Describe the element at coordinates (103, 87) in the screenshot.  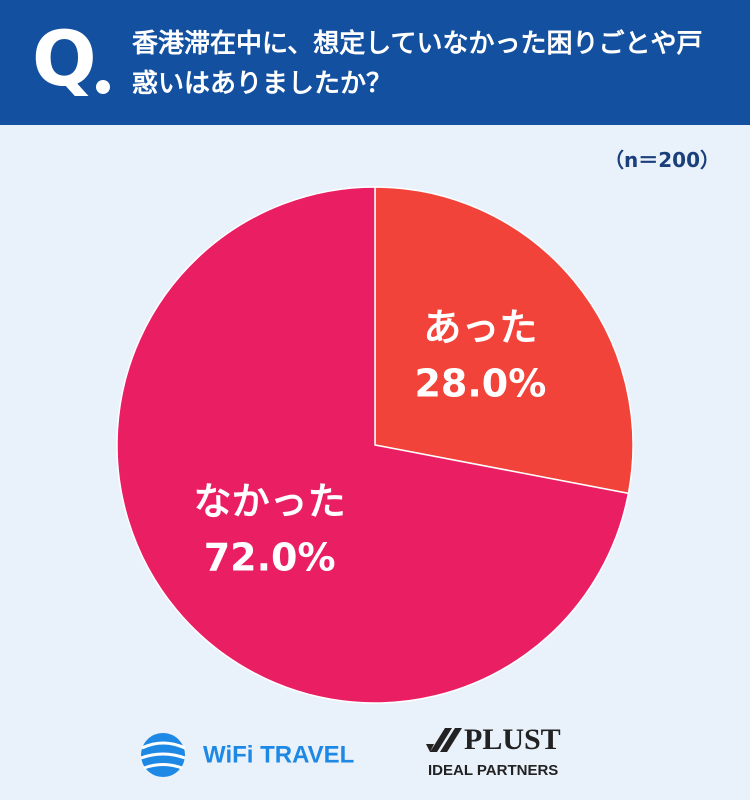
I see `question-dot` at that location.